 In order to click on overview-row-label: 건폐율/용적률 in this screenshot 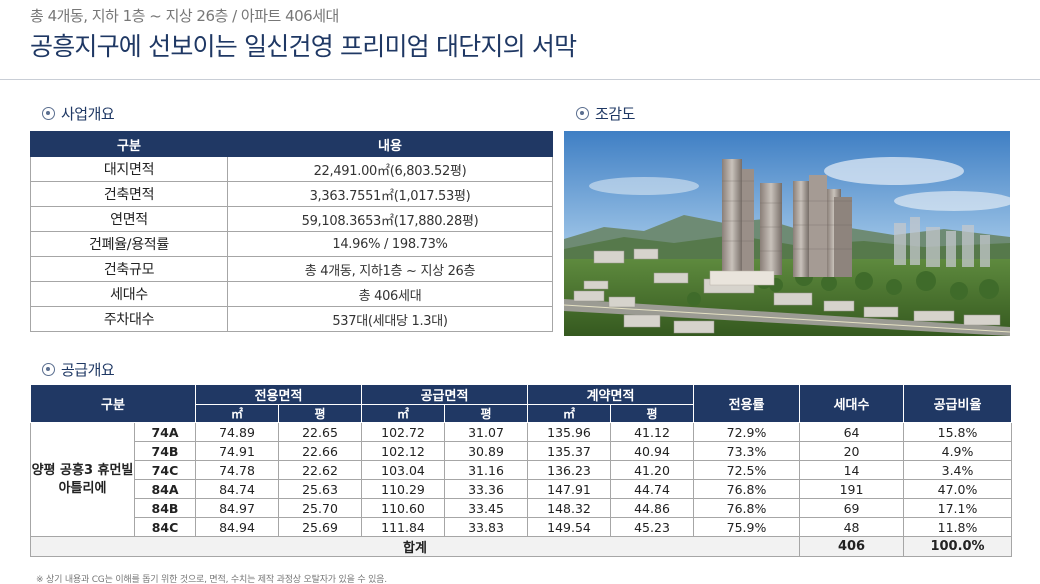, I will do `click(129, 244)`.